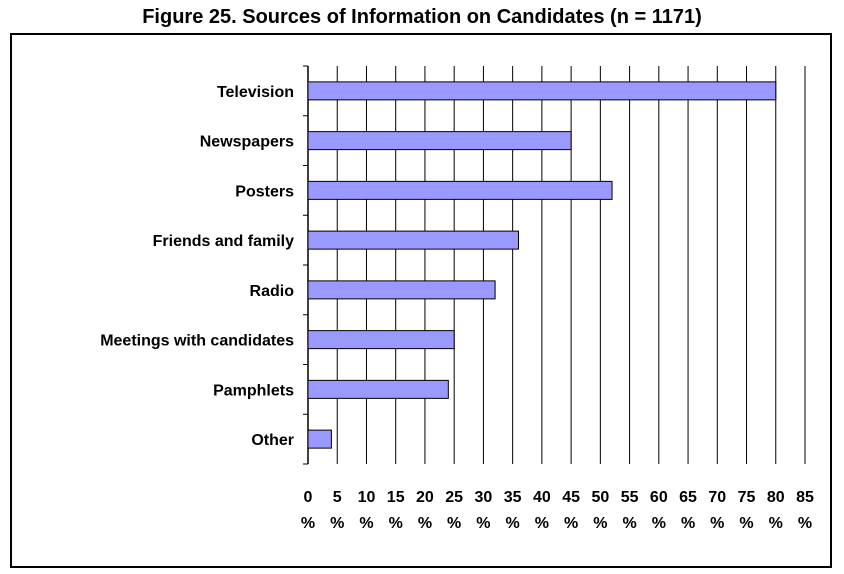 This screenshot has height=574, width=844. What do you see at coordinates (439, 141) in the screenshot?
I see `bar-newspapers` at bounding box center [439, 141].